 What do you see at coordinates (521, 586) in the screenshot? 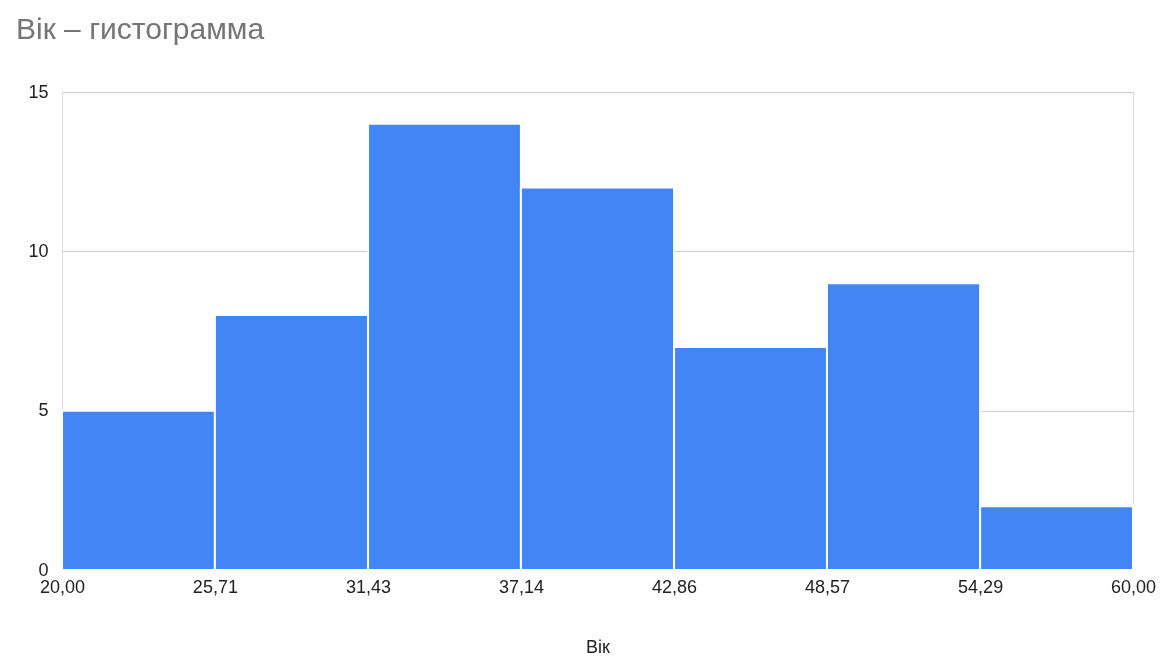
I see `x-tick-label: 37,14` at bounding box center [521, 586].